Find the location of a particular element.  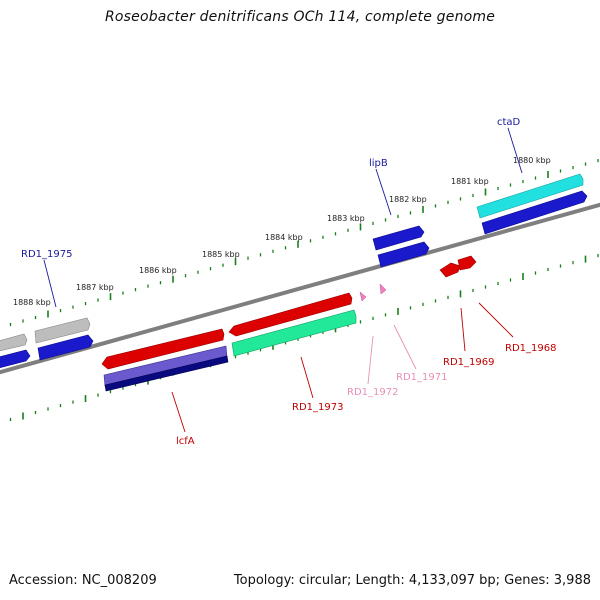

gene-RD1_1968 is located at coordinates (467, 263).